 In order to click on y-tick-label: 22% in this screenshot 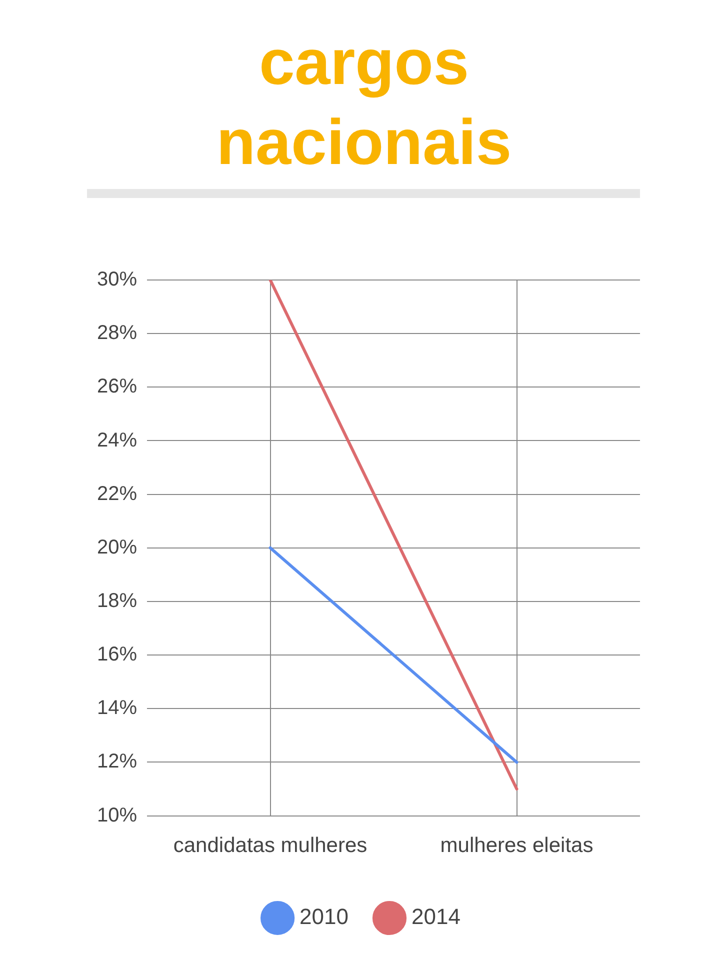, I will do `click(117, 493)`.